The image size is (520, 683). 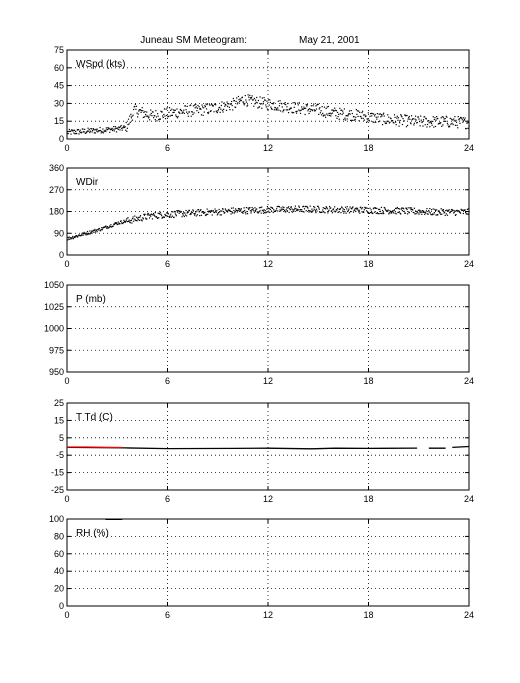 What do you see at coordinates (167, 499) in the screenshot?
I see `x-tick-label: 6` at bounding box center [167, 499].